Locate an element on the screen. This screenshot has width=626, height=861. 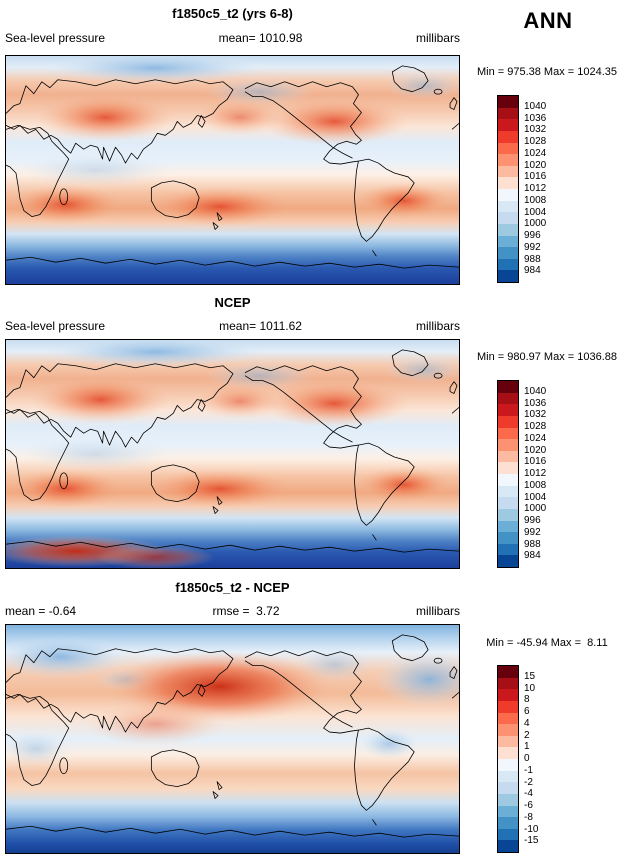
colorbar-tick-label: 15 is located at coordinates (530, 676).